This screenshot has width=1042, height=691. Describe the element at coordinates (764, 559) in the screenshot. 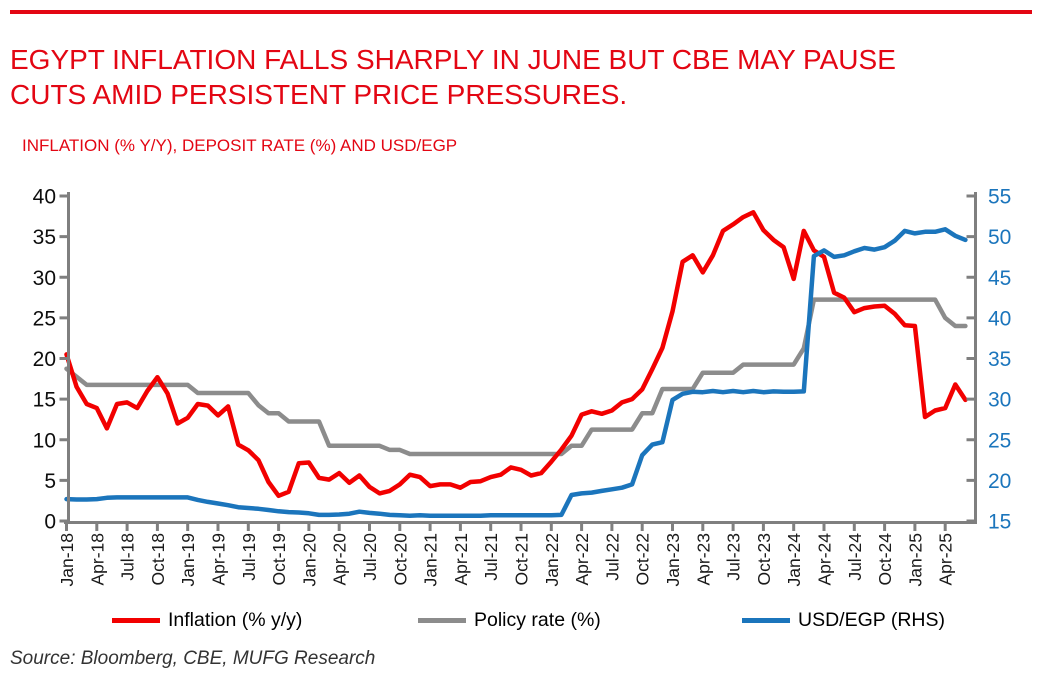

I see `x-axis-tick-label: Oct-23` at that location.